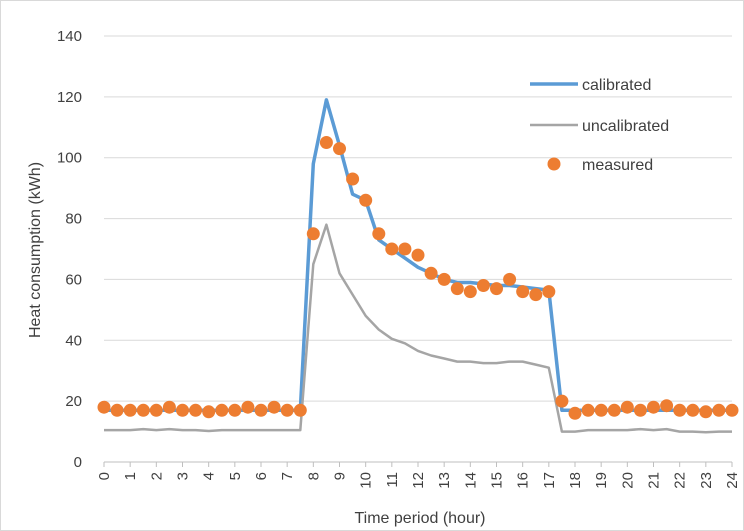 The height and width of the screenshot is (531, 744). I want to click on legend-calibrated-label: calibrated, so click(616, 85).